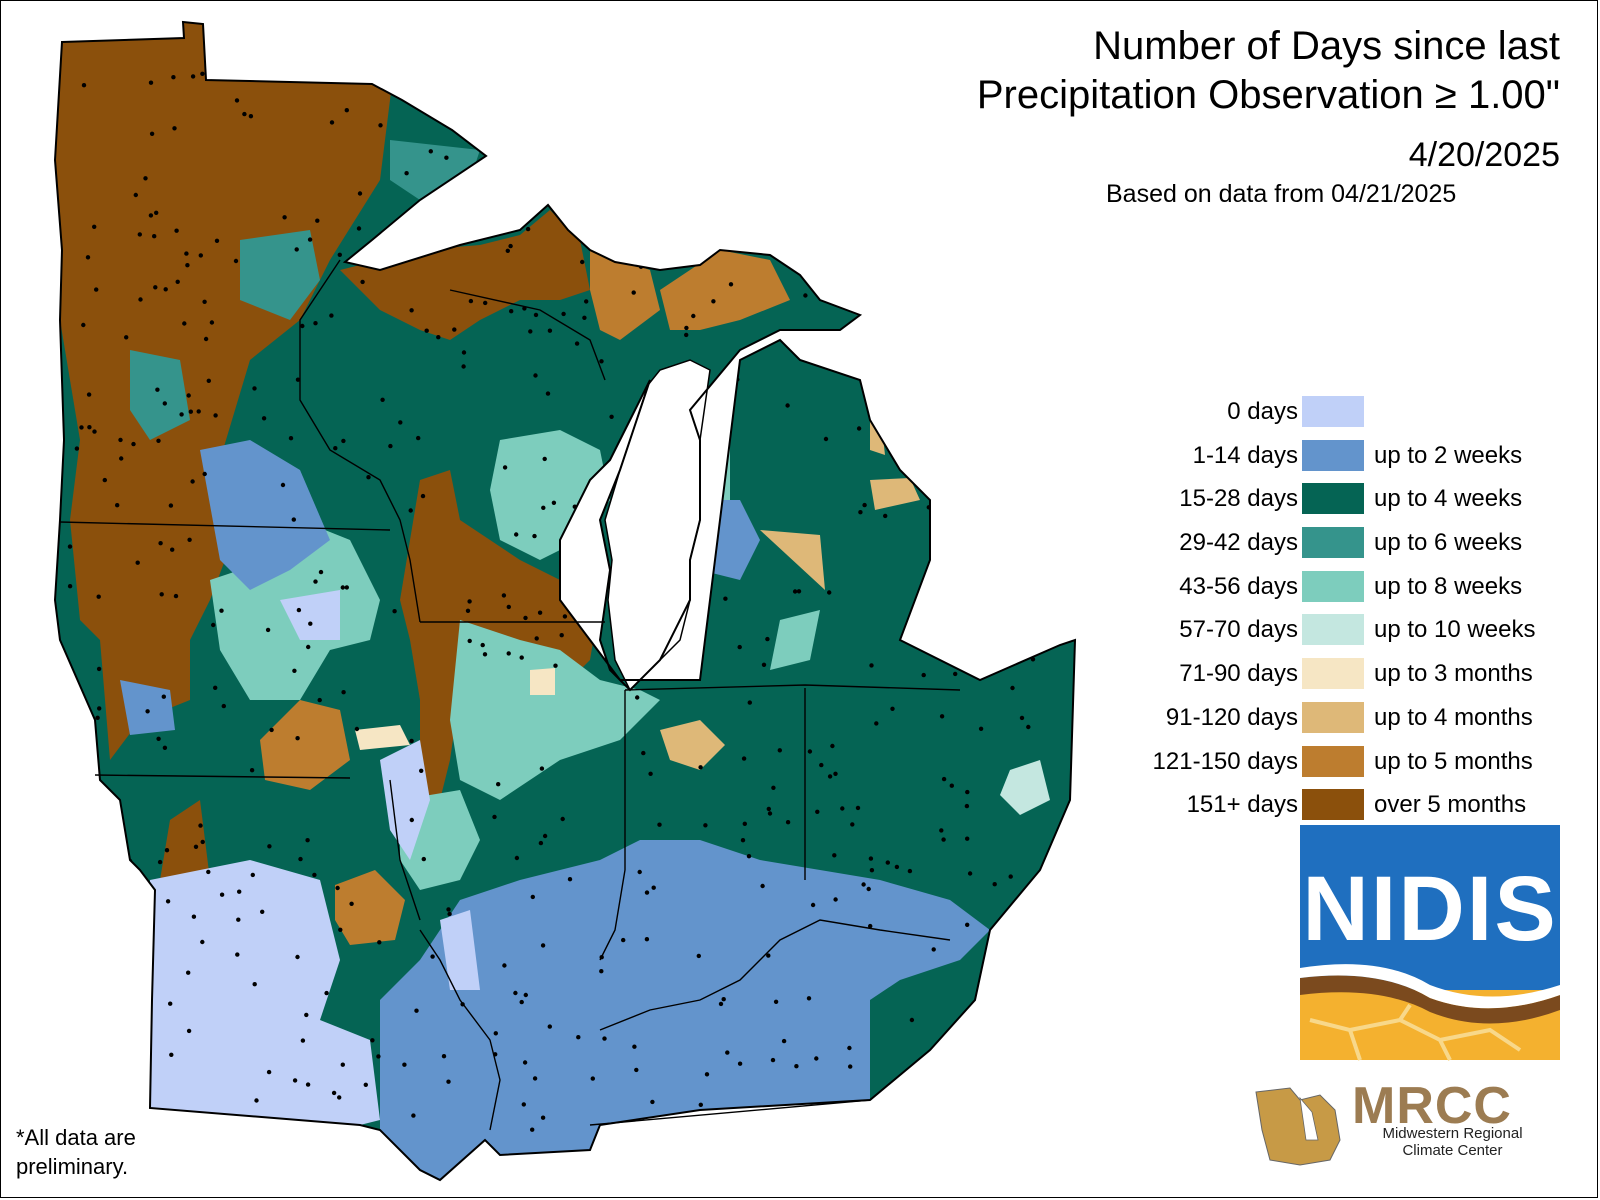  I want to click on nidis-logo: NIDIS, so click(1430, 942).